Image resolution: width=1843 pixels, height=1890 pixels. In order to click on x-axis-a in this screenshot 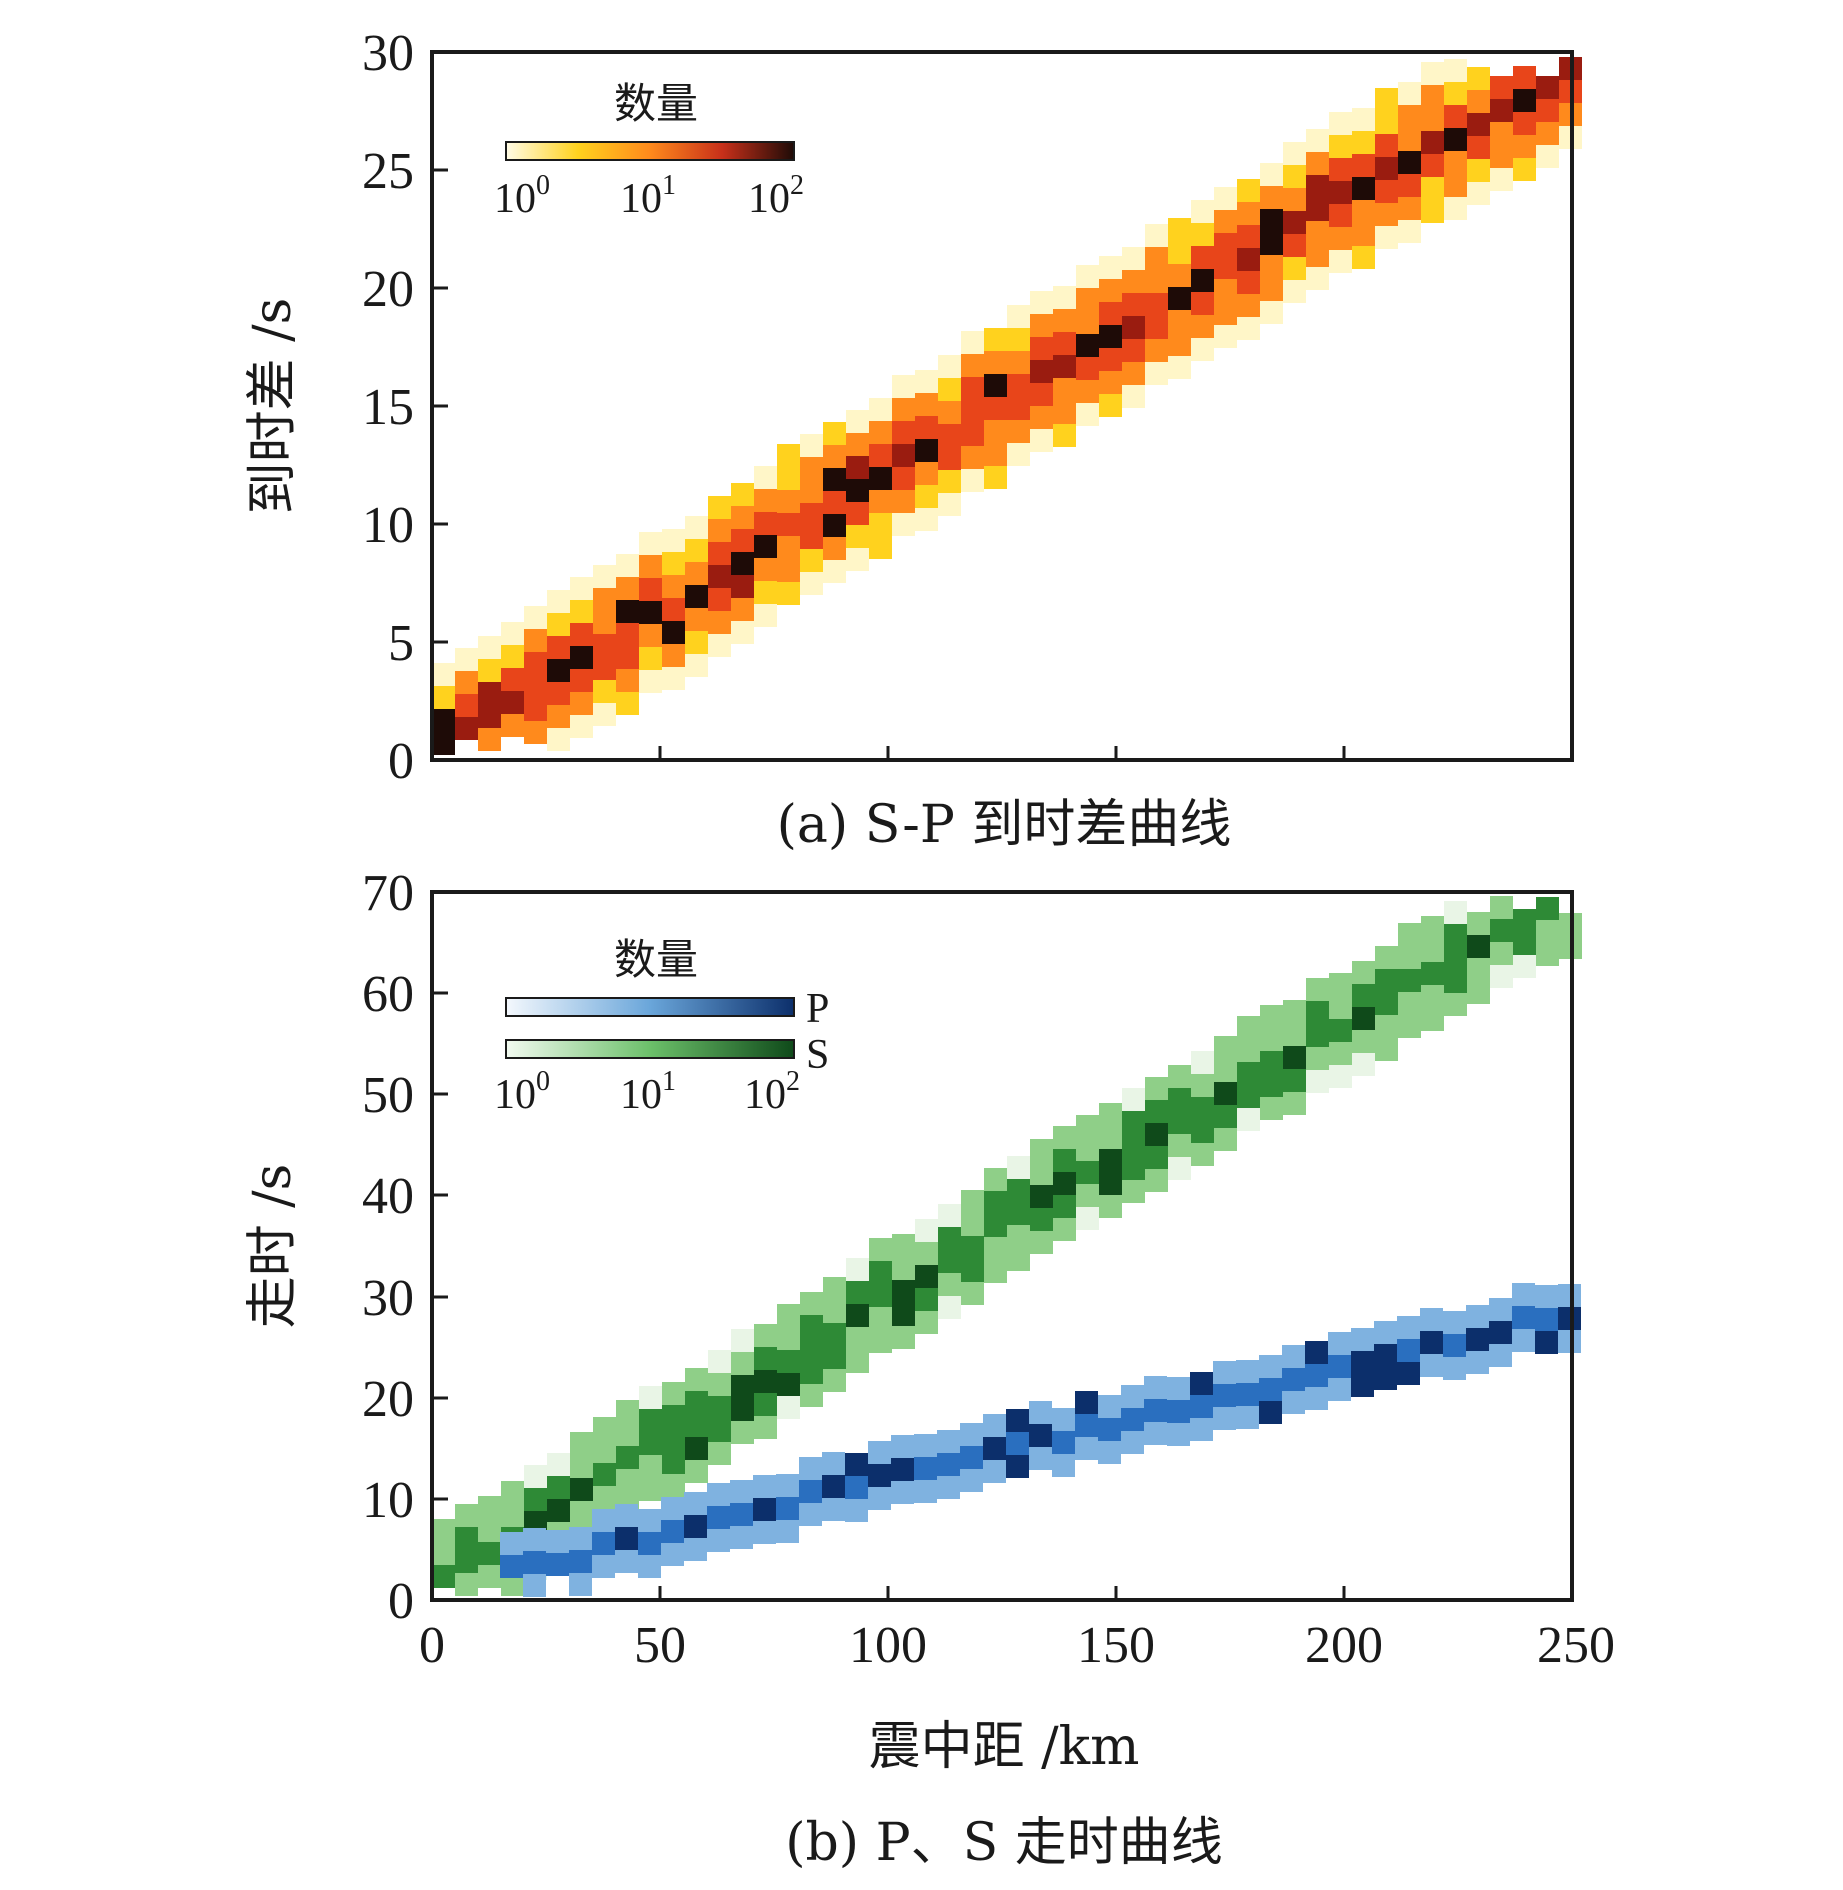, I will do `click(1002, 753)`.